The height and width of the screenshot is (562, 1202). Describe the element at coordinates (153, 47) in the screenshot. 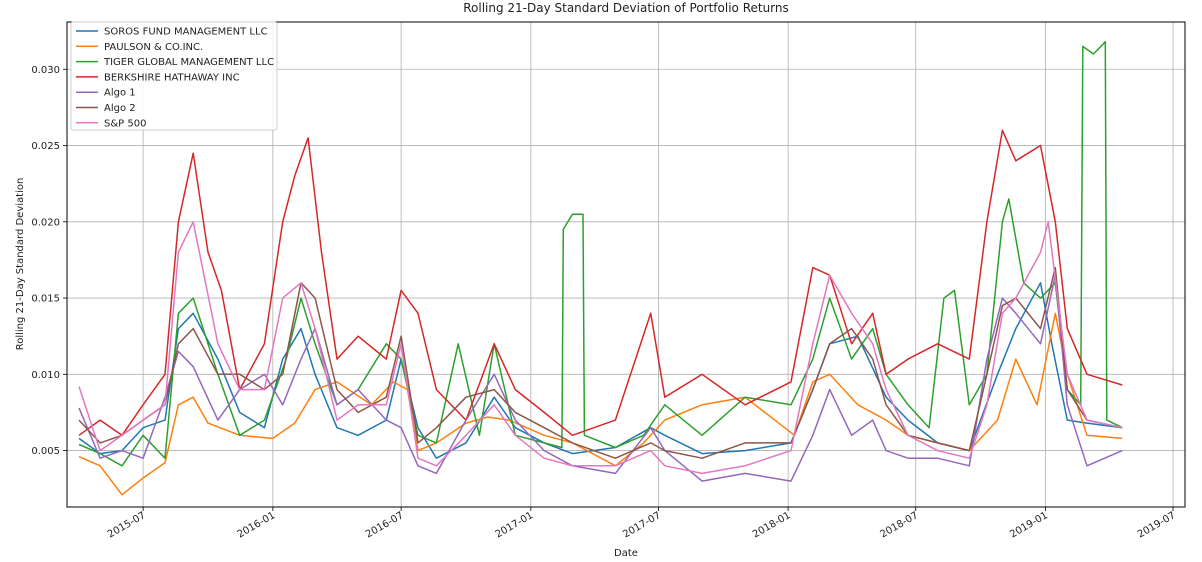

I see `legend-label: PAULSON & CO.INC.` at that location.